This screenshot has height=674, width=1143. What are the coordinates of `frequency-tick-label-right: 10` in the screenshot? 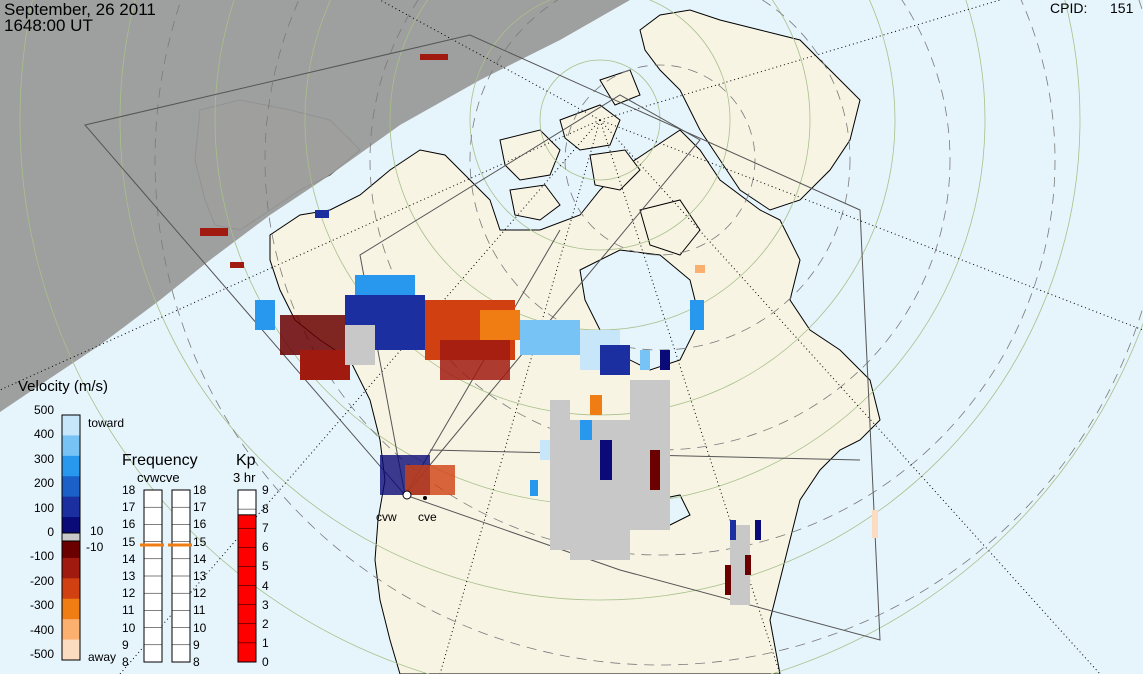 It's located at (200, 627).